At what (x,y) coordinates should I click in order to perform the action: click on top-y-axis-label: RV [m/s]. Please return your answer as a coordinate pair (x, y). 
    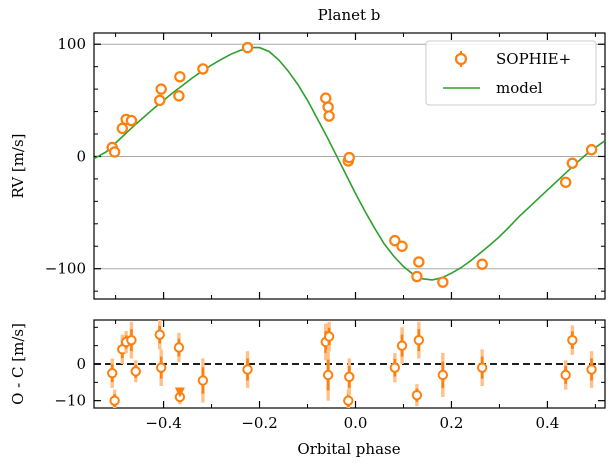
    Looking at the image, I should click on (18, 165).